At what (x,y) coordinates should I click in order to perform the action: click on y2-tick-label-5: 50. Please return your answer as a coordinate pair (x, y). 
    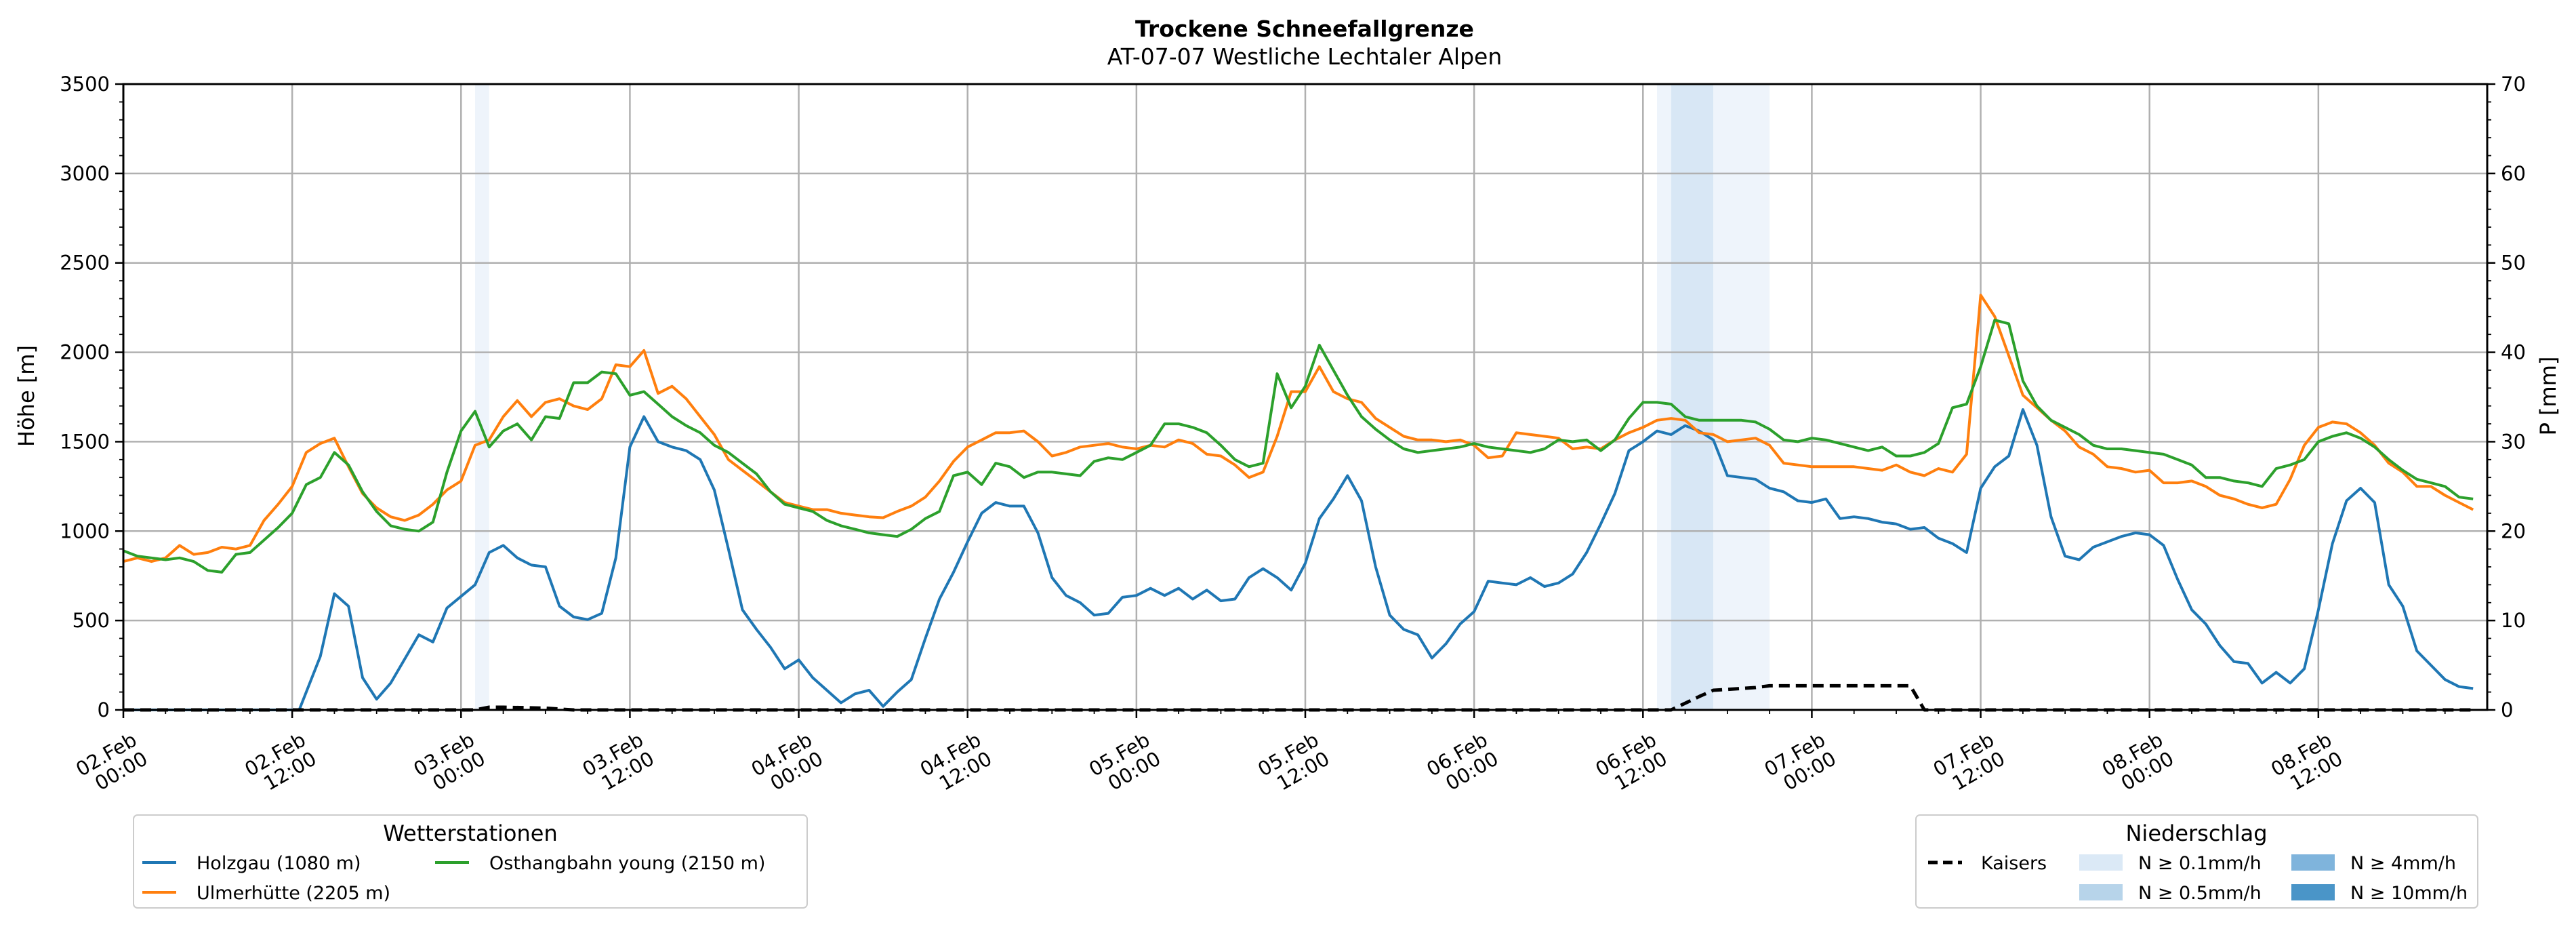
    Looking at the image, I should click on (2514, 263).